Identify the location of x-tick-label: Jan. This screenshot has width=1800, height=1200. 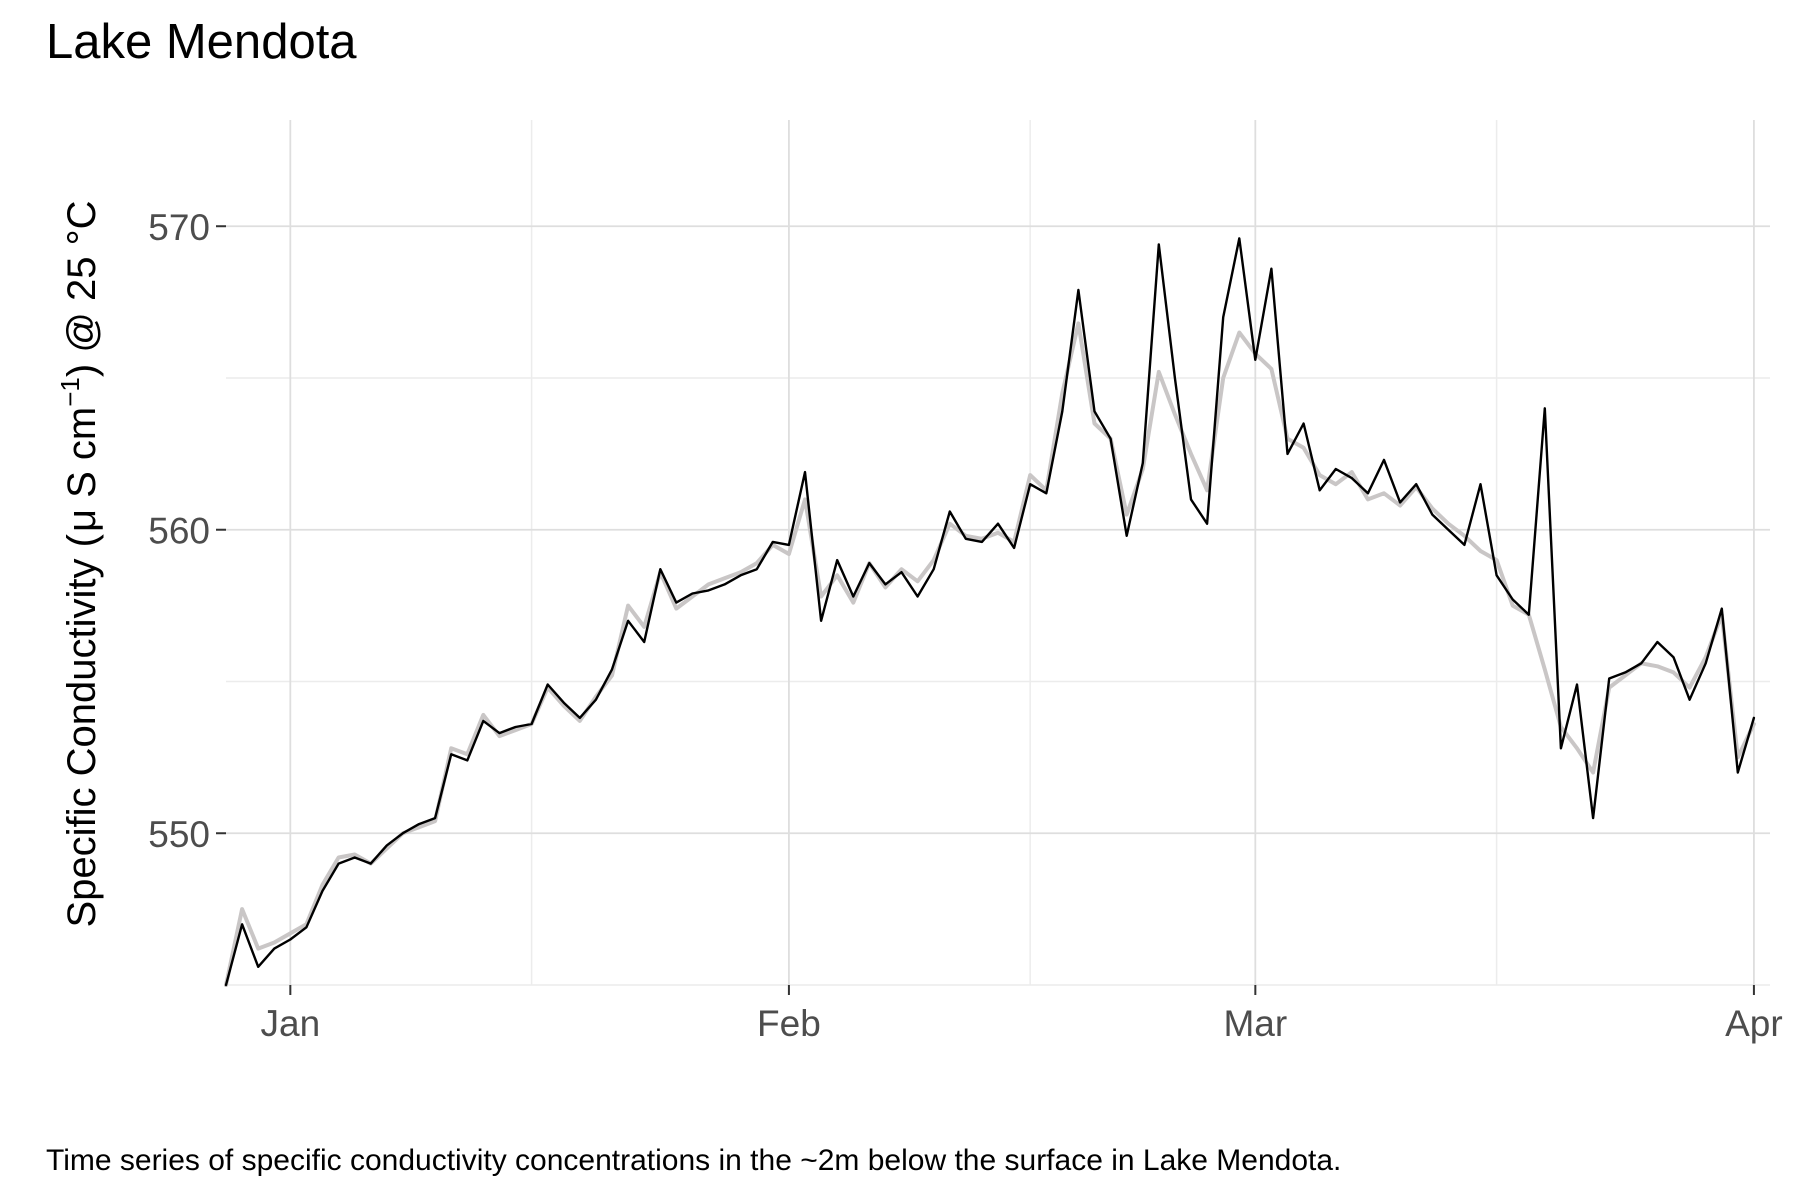
(291, 1023).